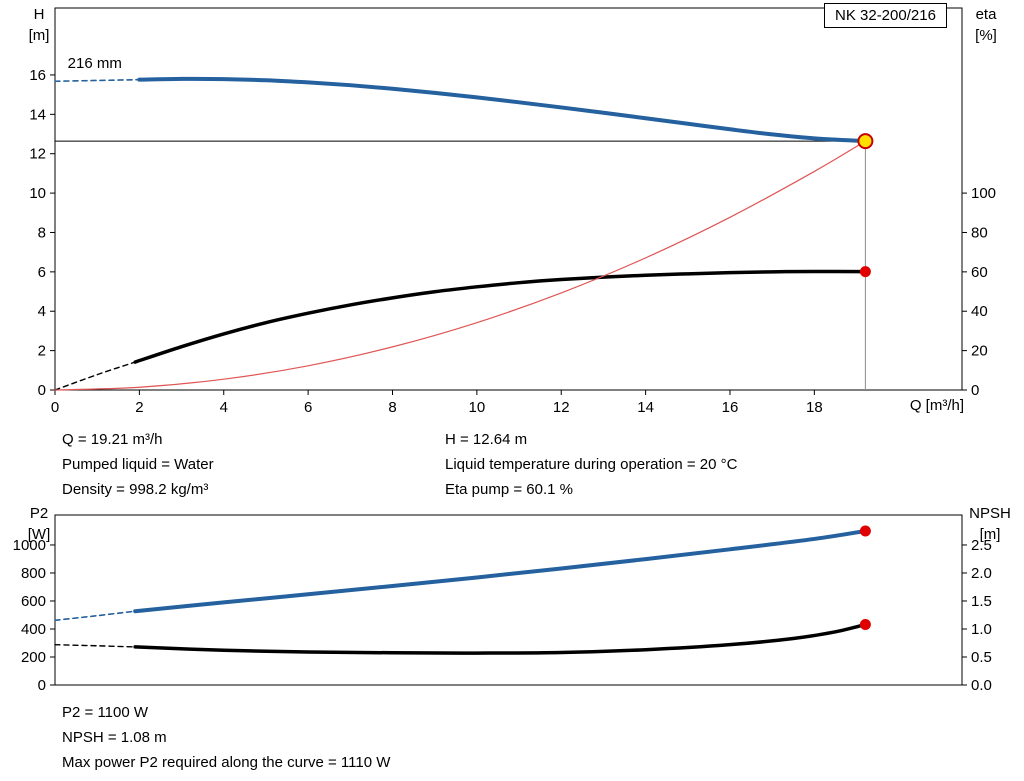  Describe the element at coordinates (114, 737) in the screenshot. I see `npsh-value-text: NPSH = 1.08 m` at that location.